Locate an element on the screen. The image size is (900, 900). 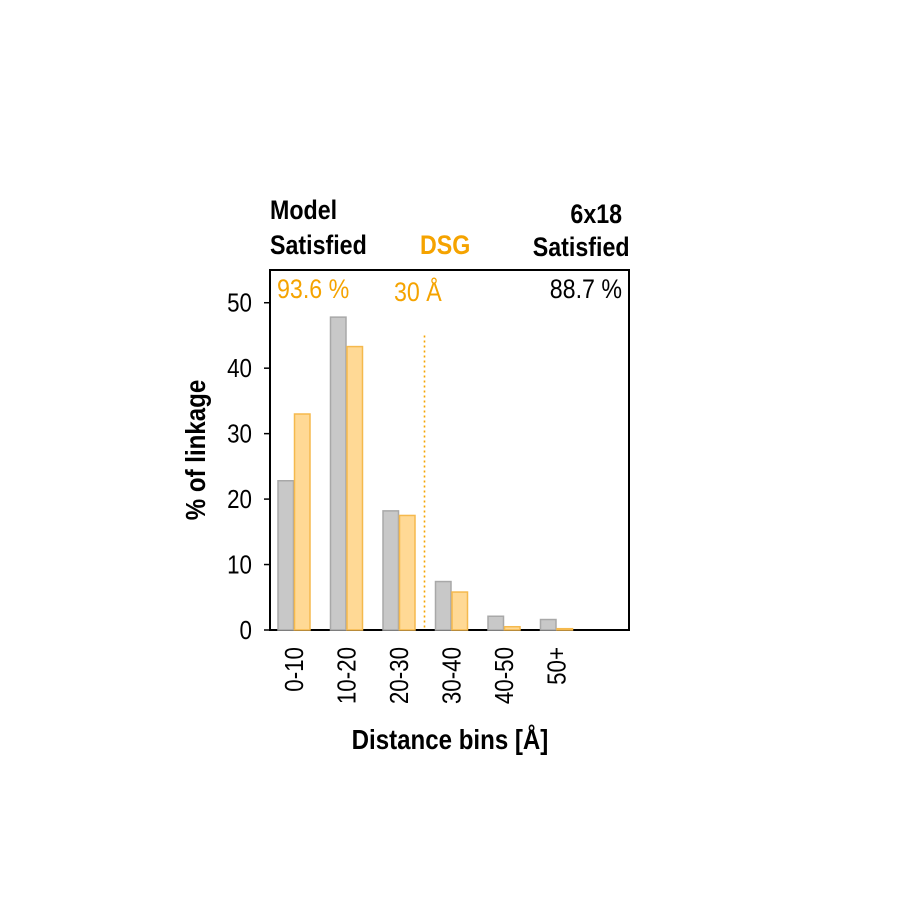
y-tick-label: 30 is located at coordinates (239, 434).